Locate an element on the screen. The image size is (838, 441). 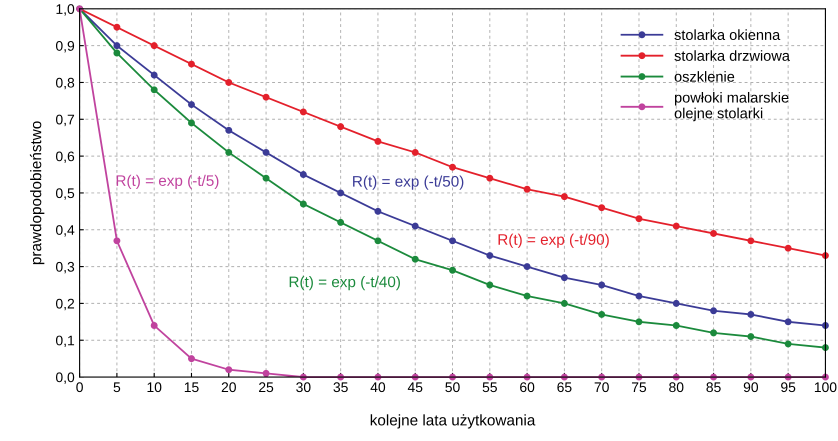
annotation: R(t) = exp (-t/40) is located at coordinates (345, 283).